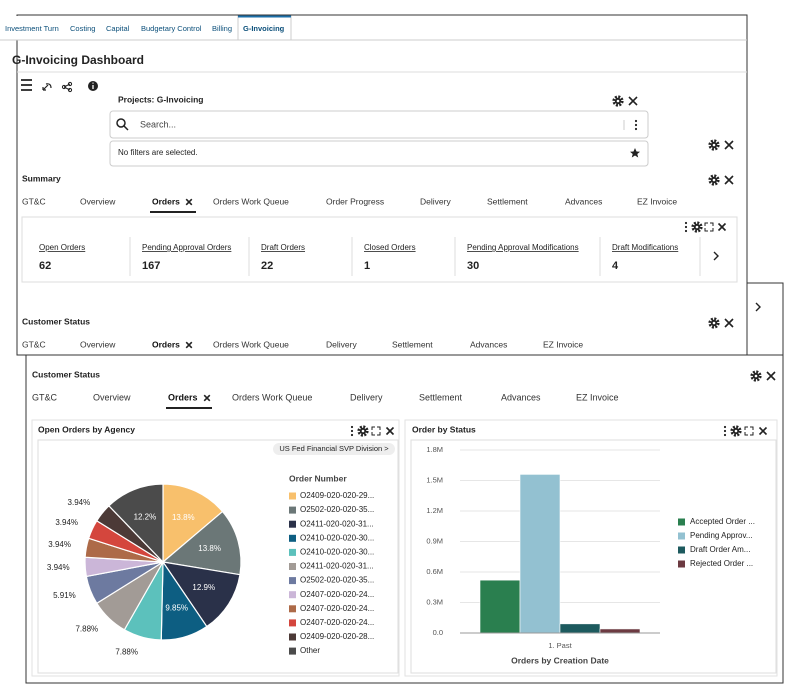  Describe the element at coordinates (62, 247) in the screenshot. I see `metric-label: Open Orders` at that location.